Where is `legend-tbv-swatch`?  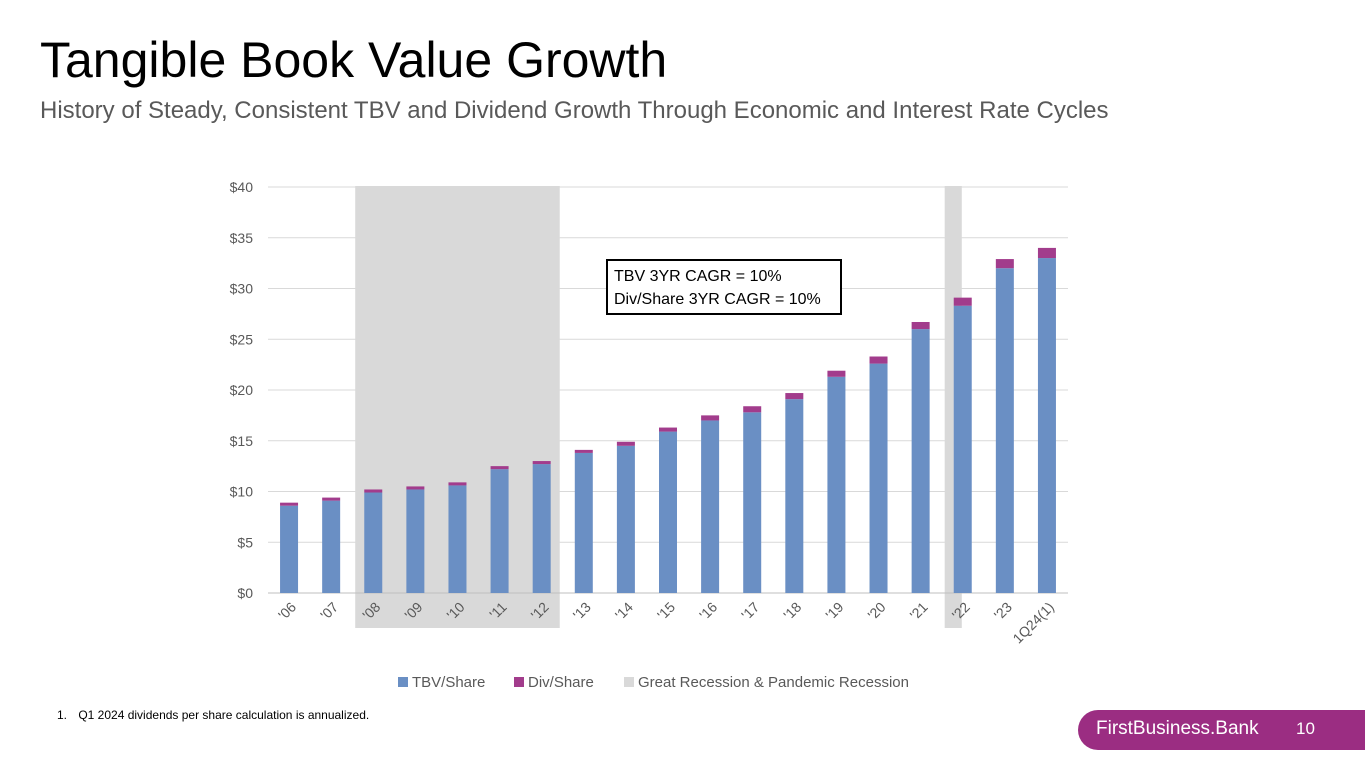
legend-tbv-swatch is located at coordinates (403, 682).